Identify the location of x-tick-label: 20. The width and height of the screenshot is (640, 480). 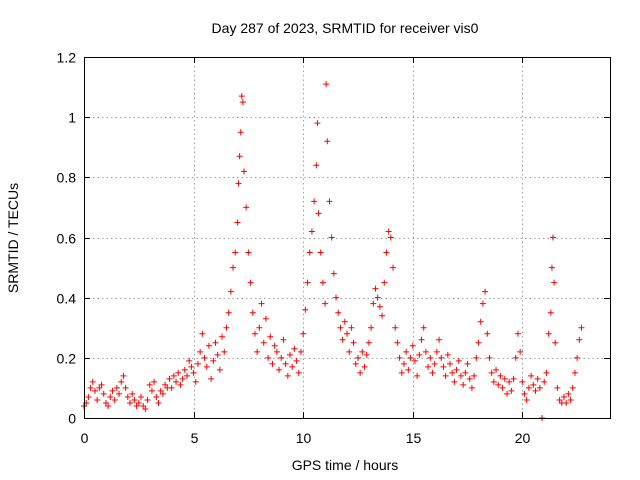
(523, 438).